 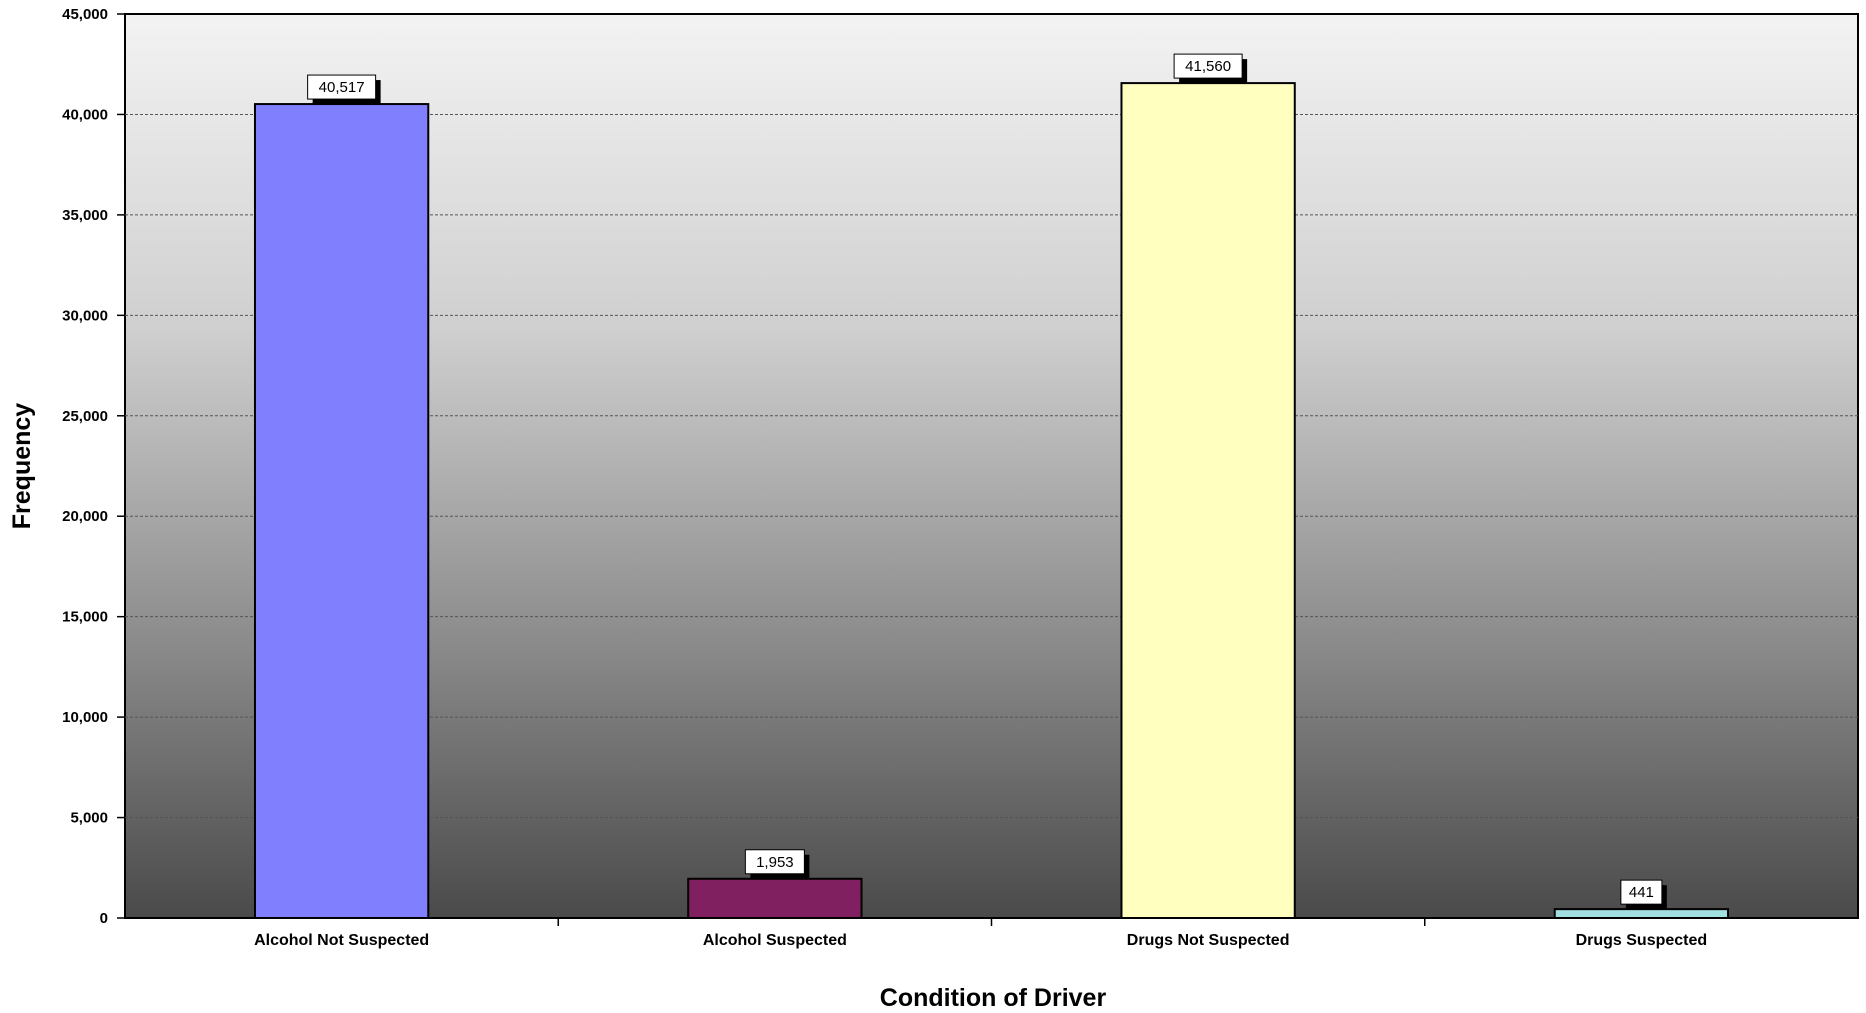 What do you see at coordinates (85, 114) in the screenshot?
I see `y-tick-label: 40,000` at bounding box center [85, 114].